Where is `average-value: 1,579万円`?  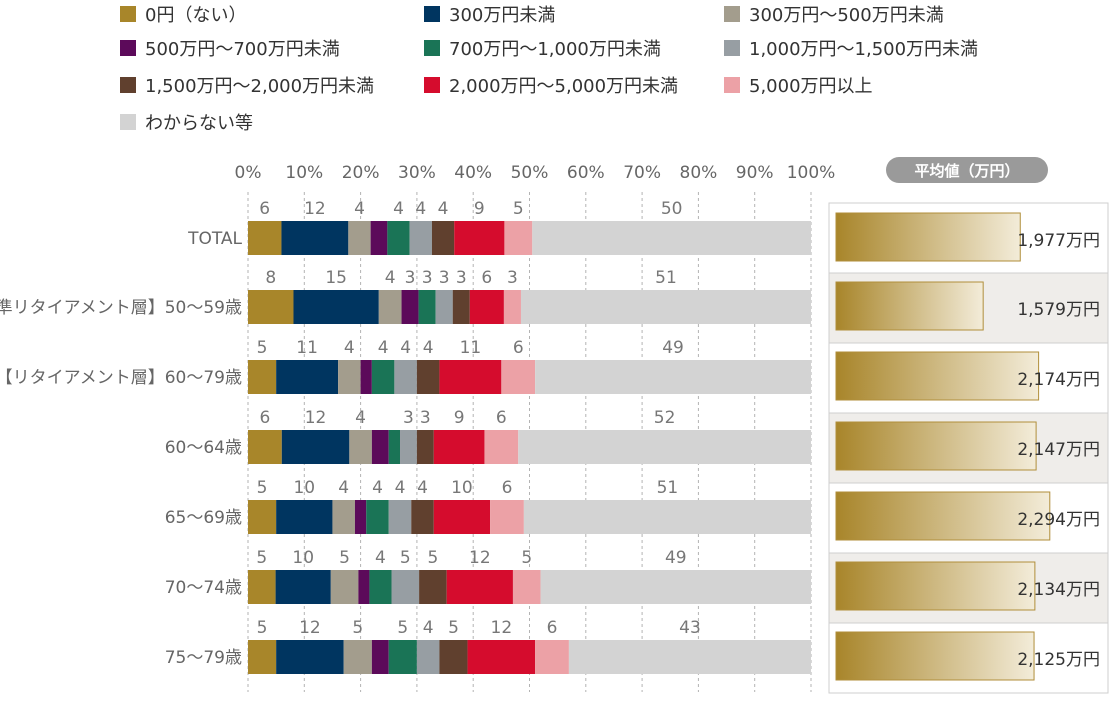 average-value: 1,579万円 is located at coordinates (1058, 310).